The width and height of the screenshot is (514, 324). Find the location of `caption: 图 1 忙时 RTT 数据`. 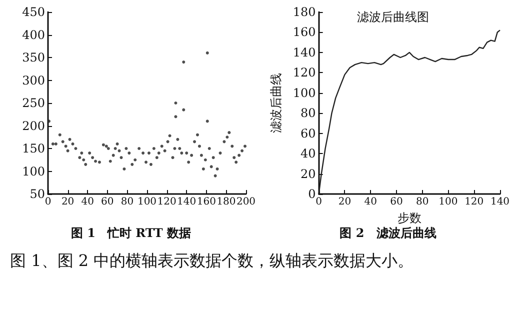

caption: 图 1 忙时 RTT 数据 is located at coordinates (131, 233).